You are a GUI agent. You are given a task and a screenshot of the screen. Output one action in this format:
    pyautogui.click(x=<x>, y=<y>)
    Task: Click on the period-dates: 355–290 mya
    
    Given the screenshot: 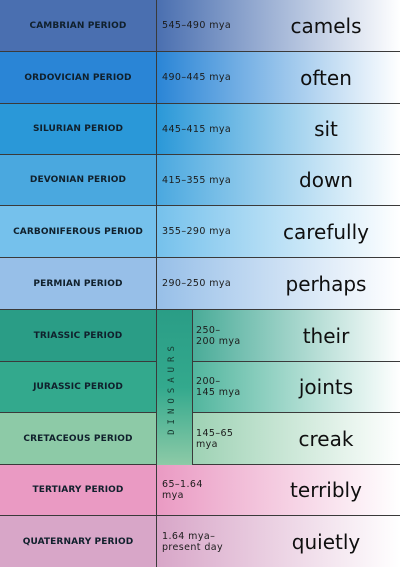 What is the action you would take?
    pyautogui.click(x=197, y=231)
    